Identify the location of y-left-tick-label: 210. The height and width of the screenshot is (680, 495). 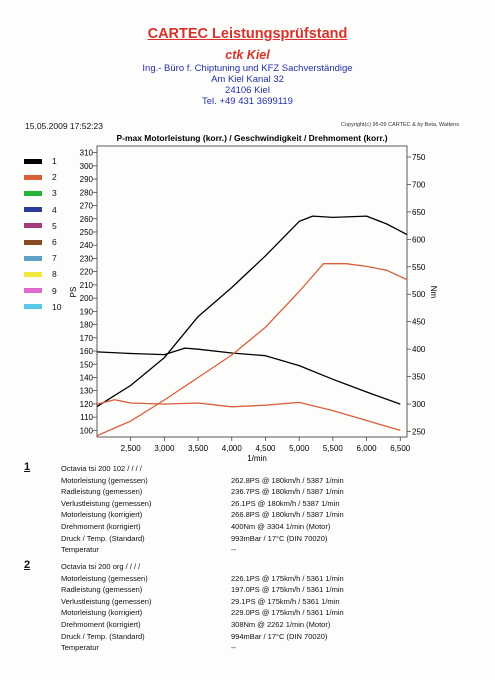
(87, 285).